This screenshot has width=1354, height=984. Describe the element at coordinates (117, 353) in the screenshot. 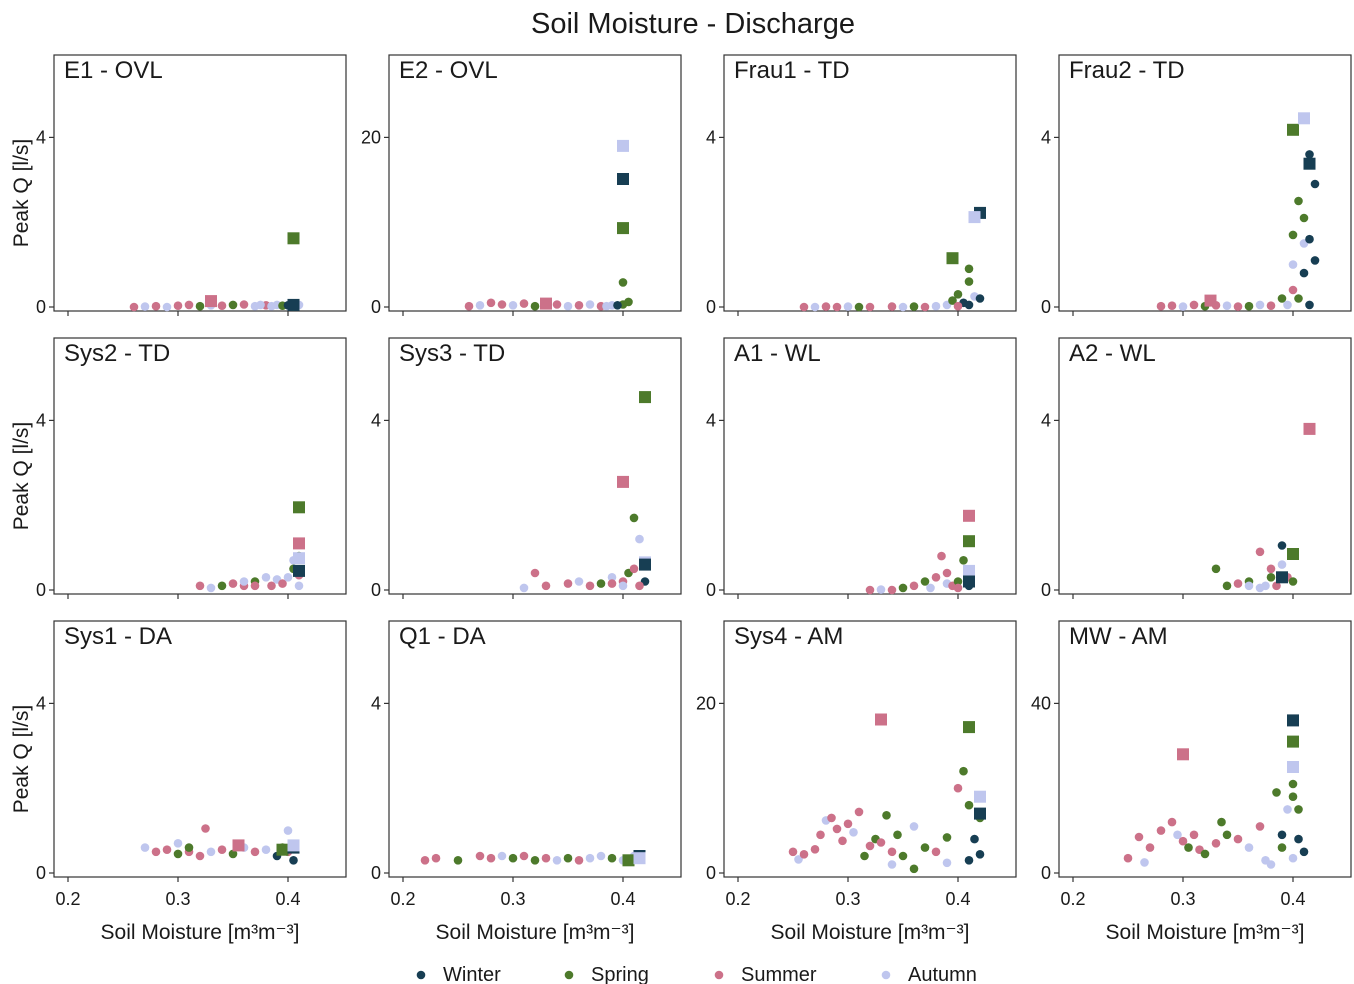

I see `panel-title: Sys2 - TD` at that location.